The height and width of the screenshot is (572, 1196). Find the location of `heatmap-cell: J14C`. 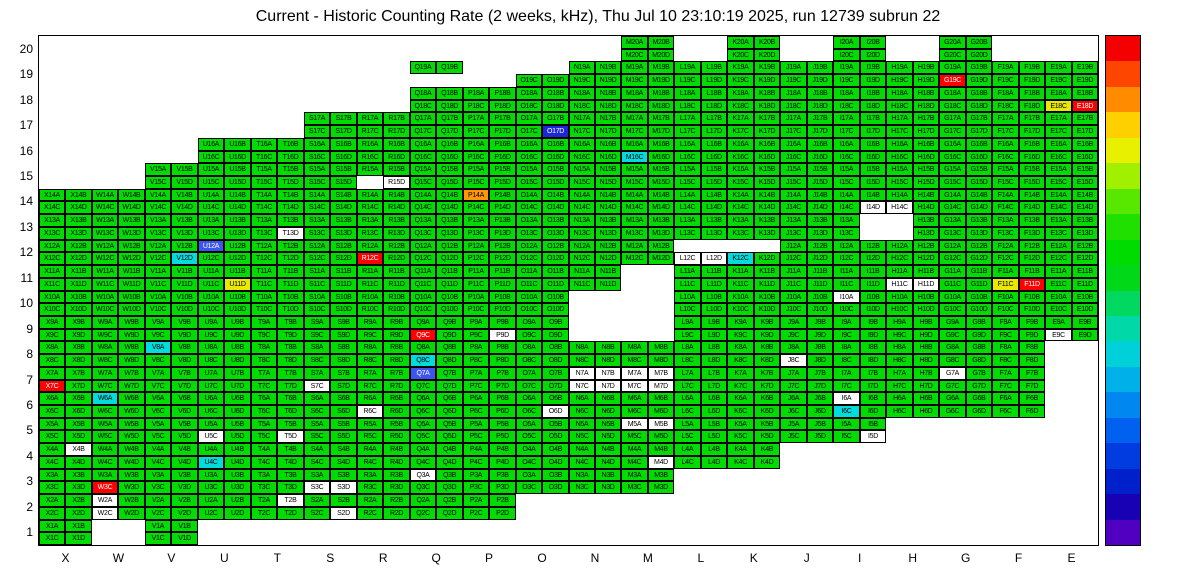

heatmap-cell: J14C is located at coordinates (793, 207).